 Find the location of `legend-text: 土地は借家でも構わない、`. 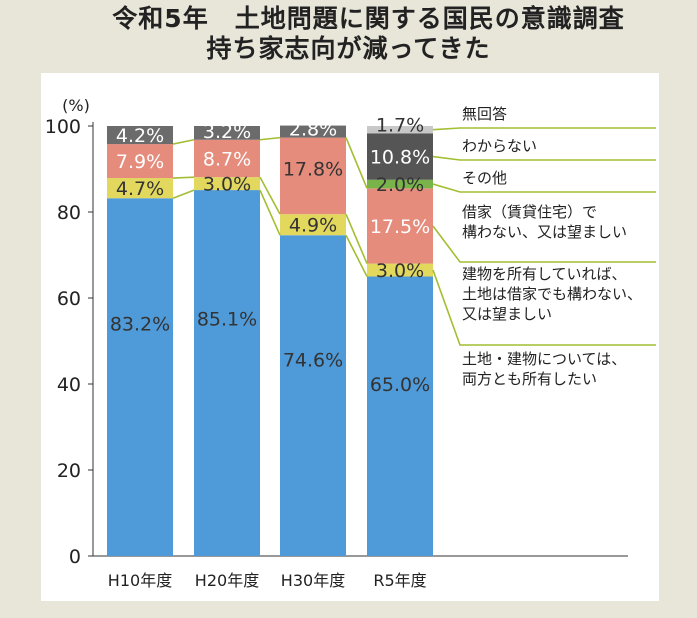

legend-text: 土地は借家でも構わない、 is located at coordinates (552, 294).